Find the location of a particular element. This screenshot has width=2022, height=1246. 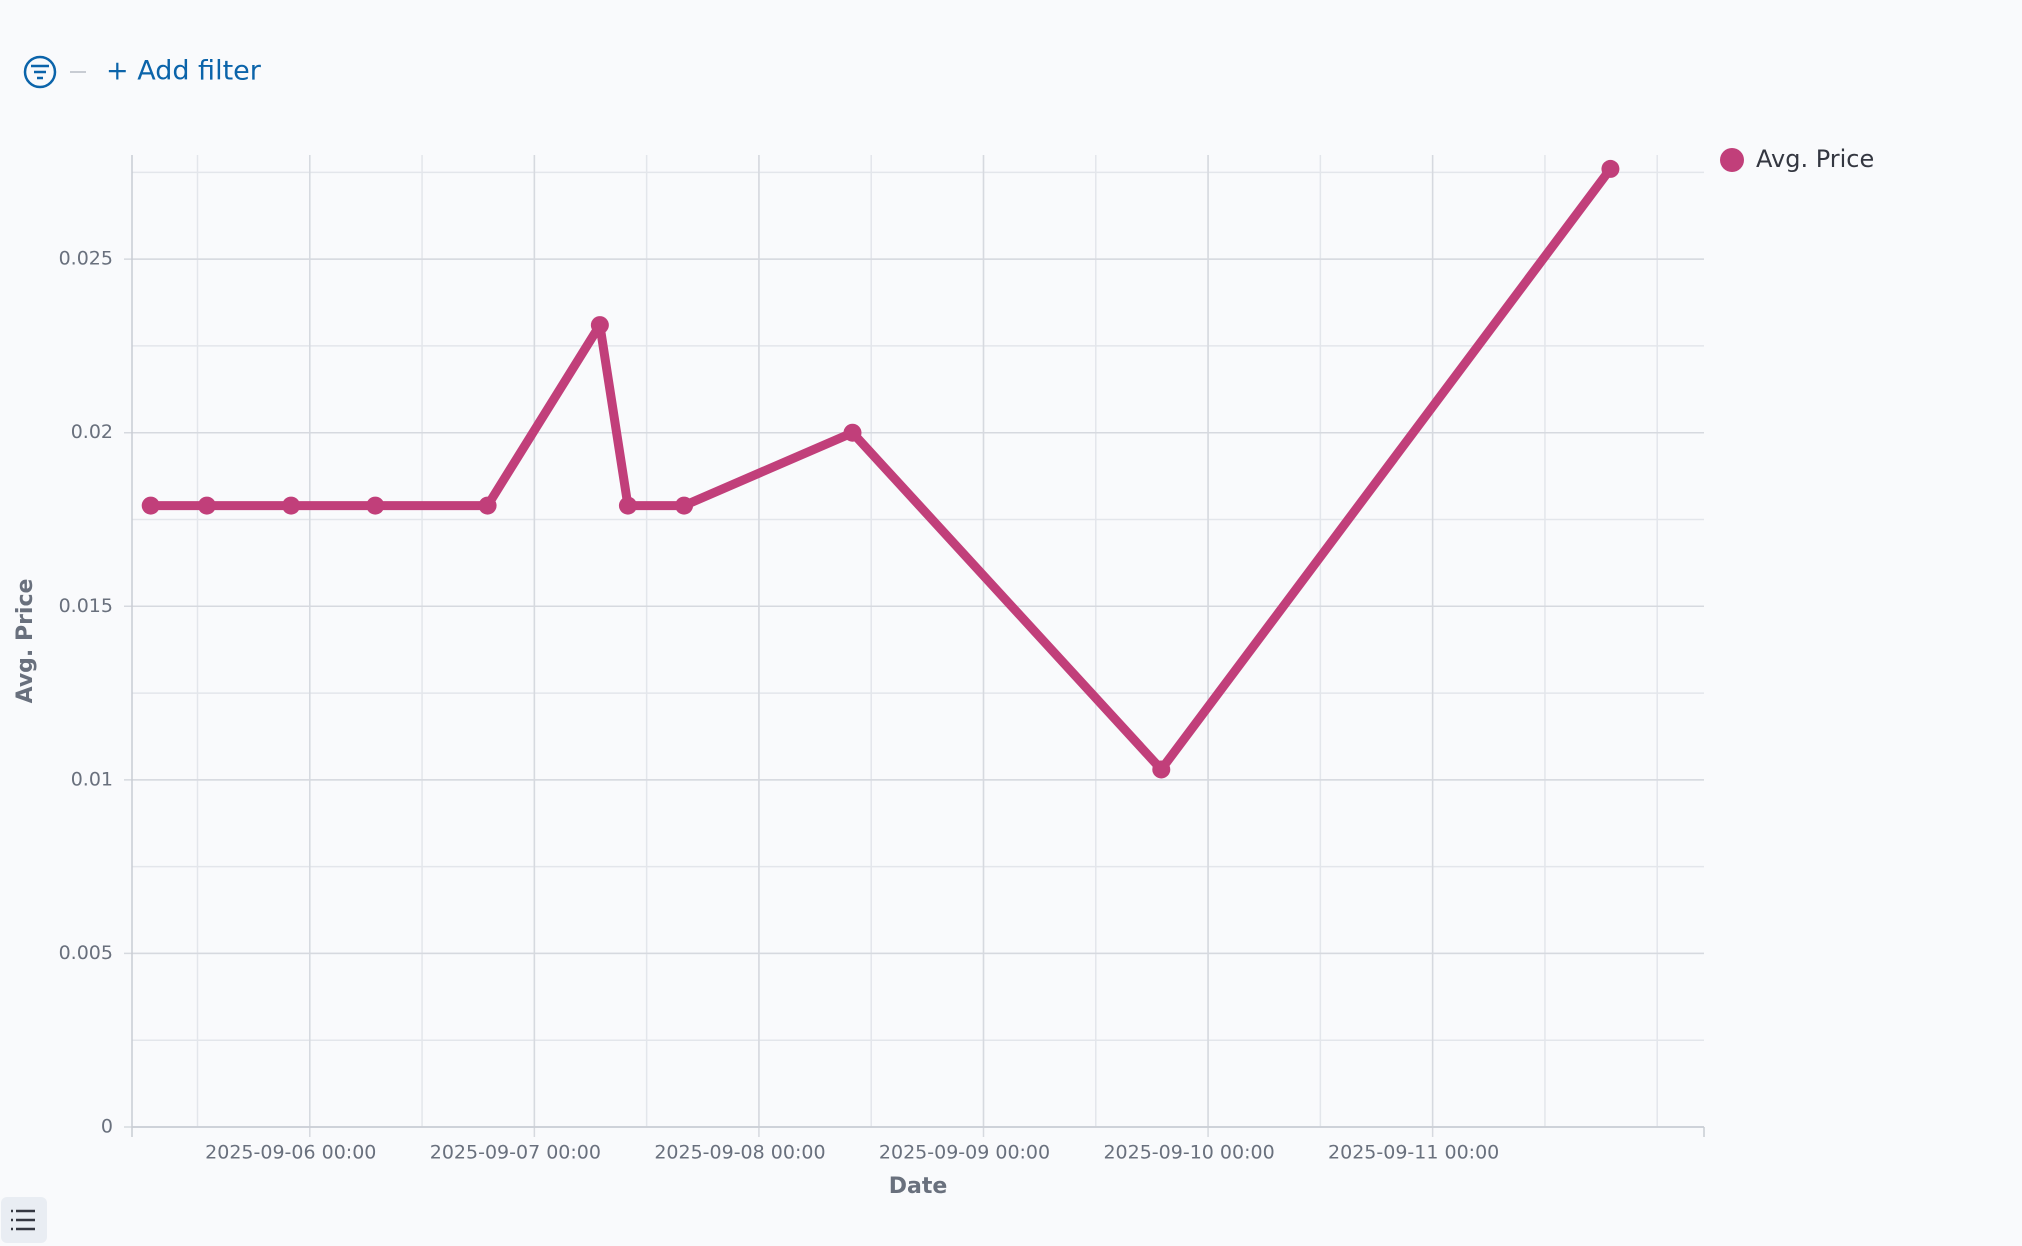

y-axis-title: Avg. Price is located at coordinates (25, 641).